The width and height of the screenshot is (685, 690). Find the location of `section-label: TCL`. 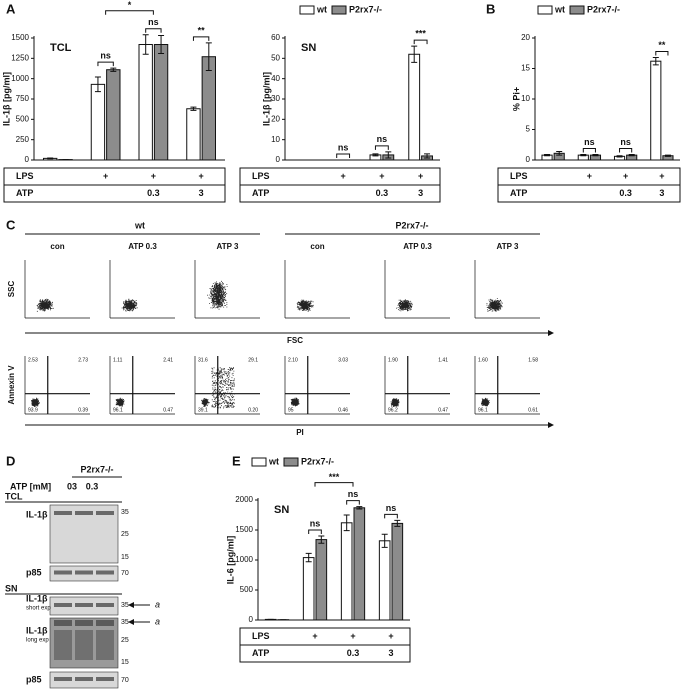

section-label: TCL is located at coordinates (14, 496).